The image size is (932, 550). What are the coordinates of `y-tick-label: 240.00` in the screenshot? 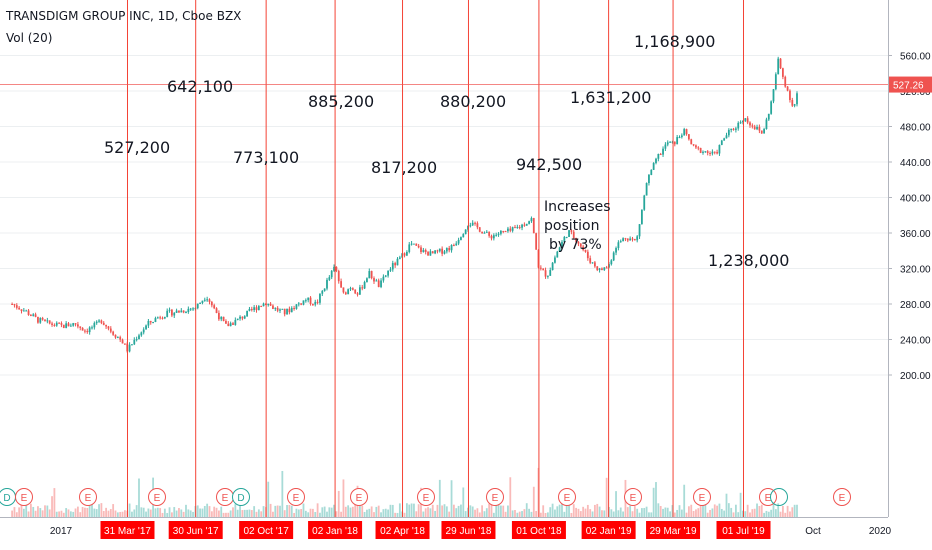 It's located at (915, 341).